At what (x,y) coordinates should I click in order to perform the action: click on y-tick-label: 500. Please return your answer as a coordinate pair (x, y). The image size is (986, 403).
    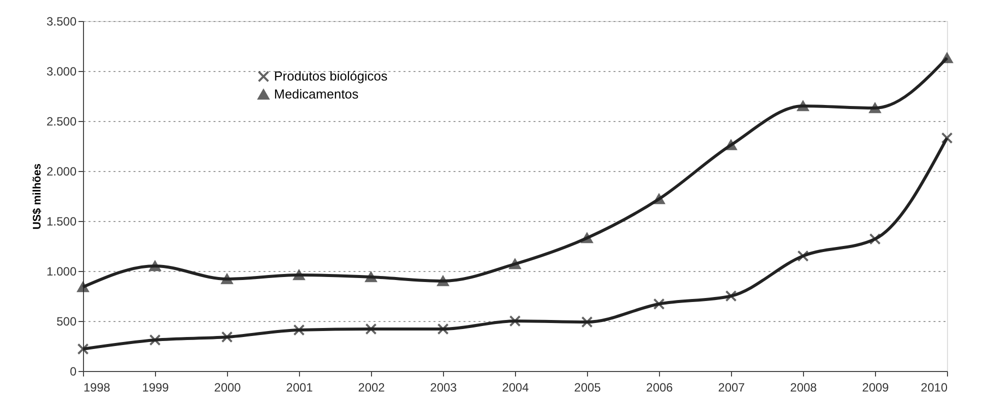
    Looking at the image, I should click on (66, 321).